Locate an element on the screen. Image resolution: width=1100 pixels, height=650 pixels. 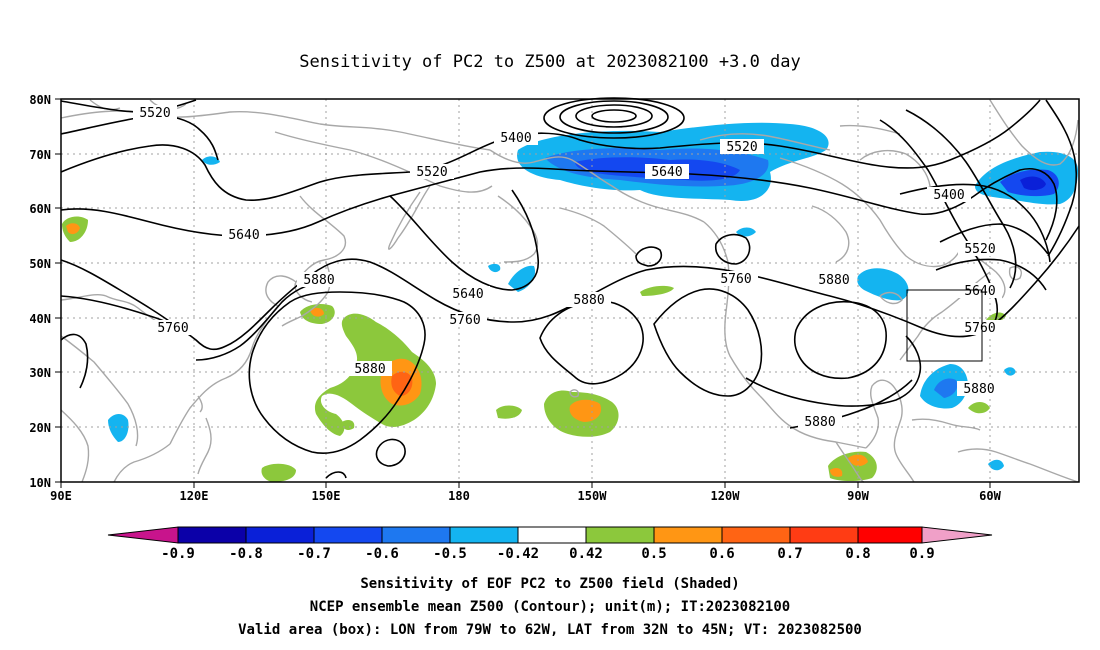
colorbar-high-triangle is located at coordinates (957, 535).